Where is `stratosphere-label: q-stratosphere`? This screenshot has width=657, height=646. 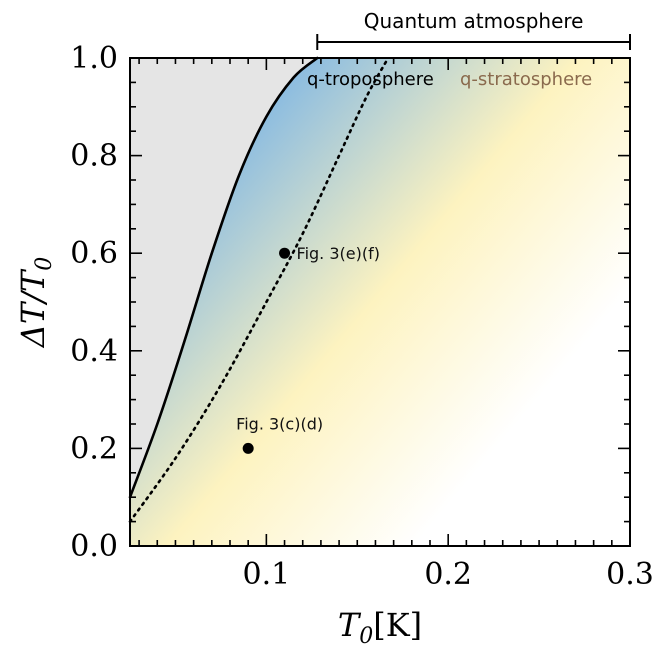
stratosphere-label: q-stratosphere is located at coordinates (526, 79).